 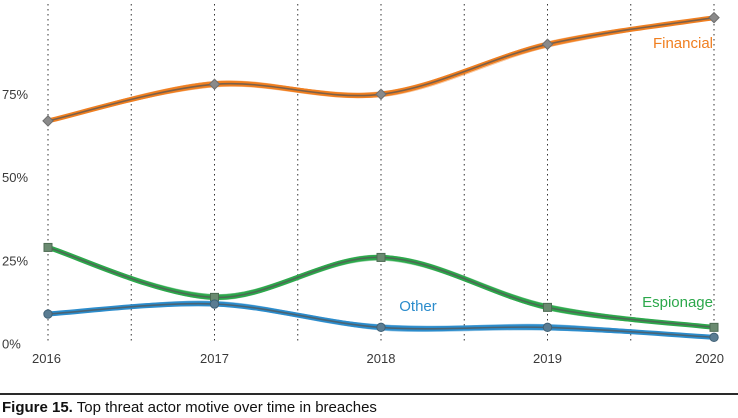 I want to click on figure-number: Figure 15., so click(x=37, y=407).